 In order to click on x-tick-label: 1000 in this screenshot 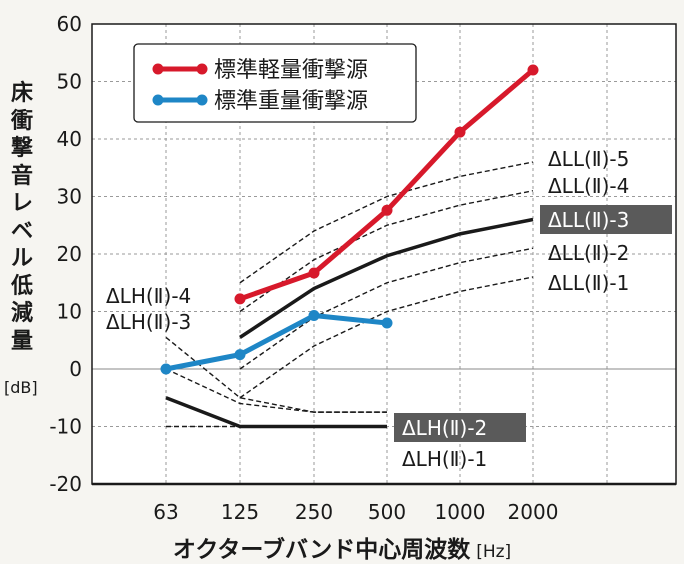, I will do `click(460, 512)`.